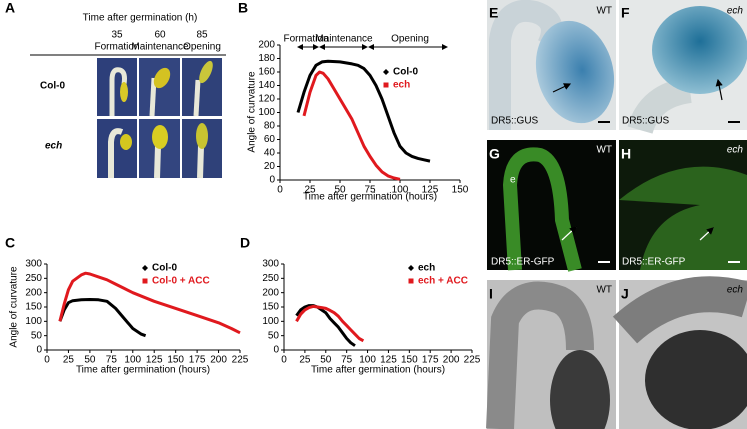 This screenshot has height=429, width=747. I want to click on panel-letter: J, so click(625, 294).